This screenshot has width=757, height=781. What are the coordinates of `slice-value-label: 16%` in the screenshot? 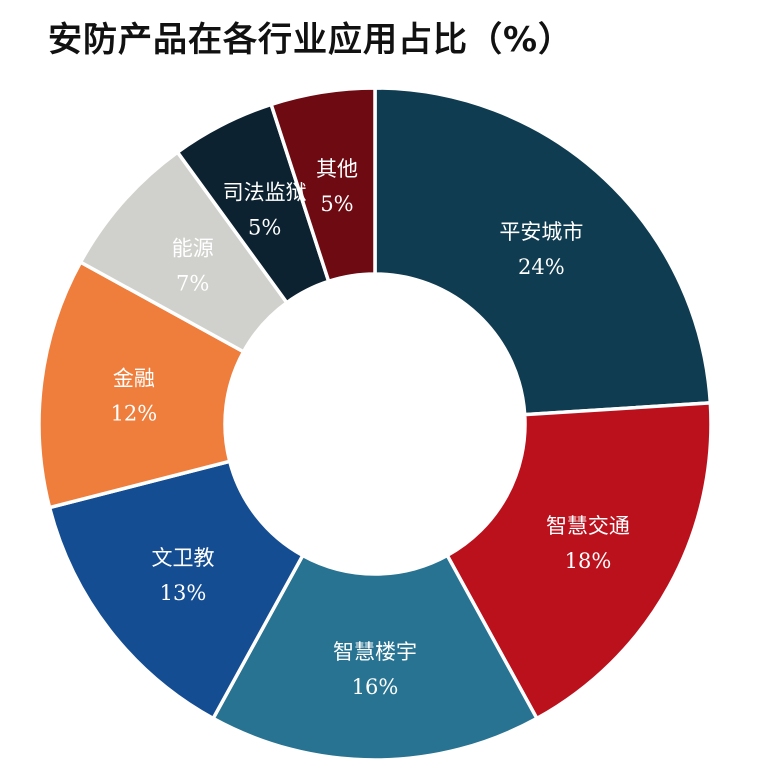 It's located at (375, 687).